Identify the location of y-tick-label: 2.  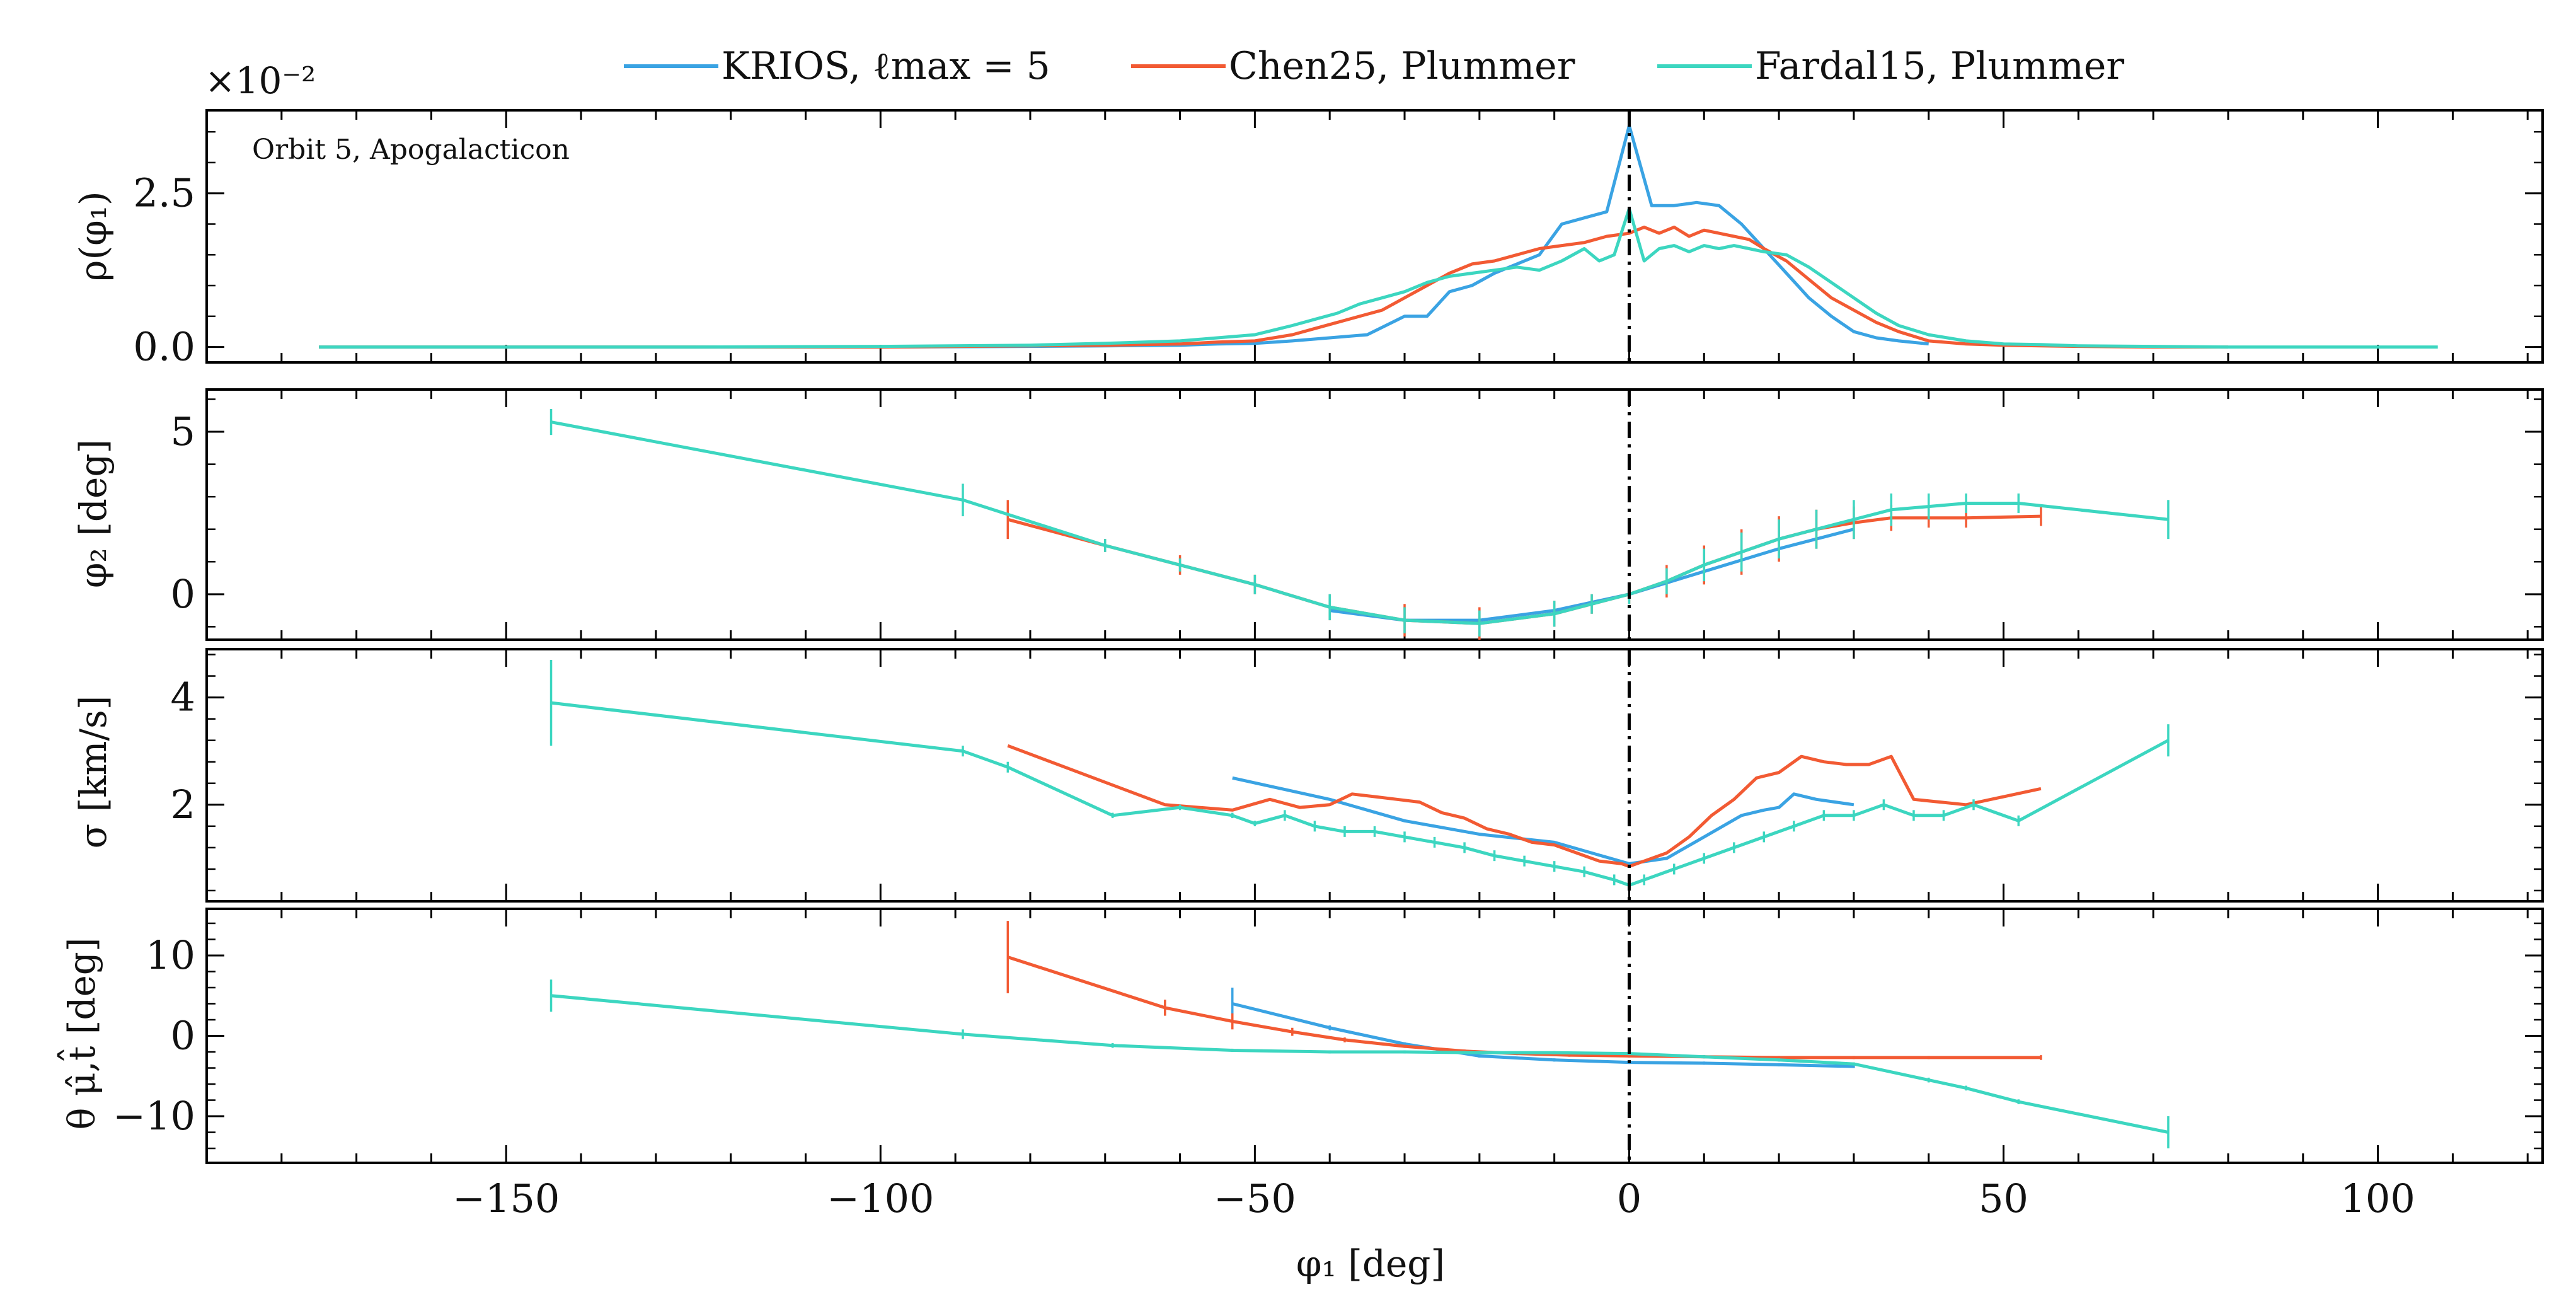
(183, 805).